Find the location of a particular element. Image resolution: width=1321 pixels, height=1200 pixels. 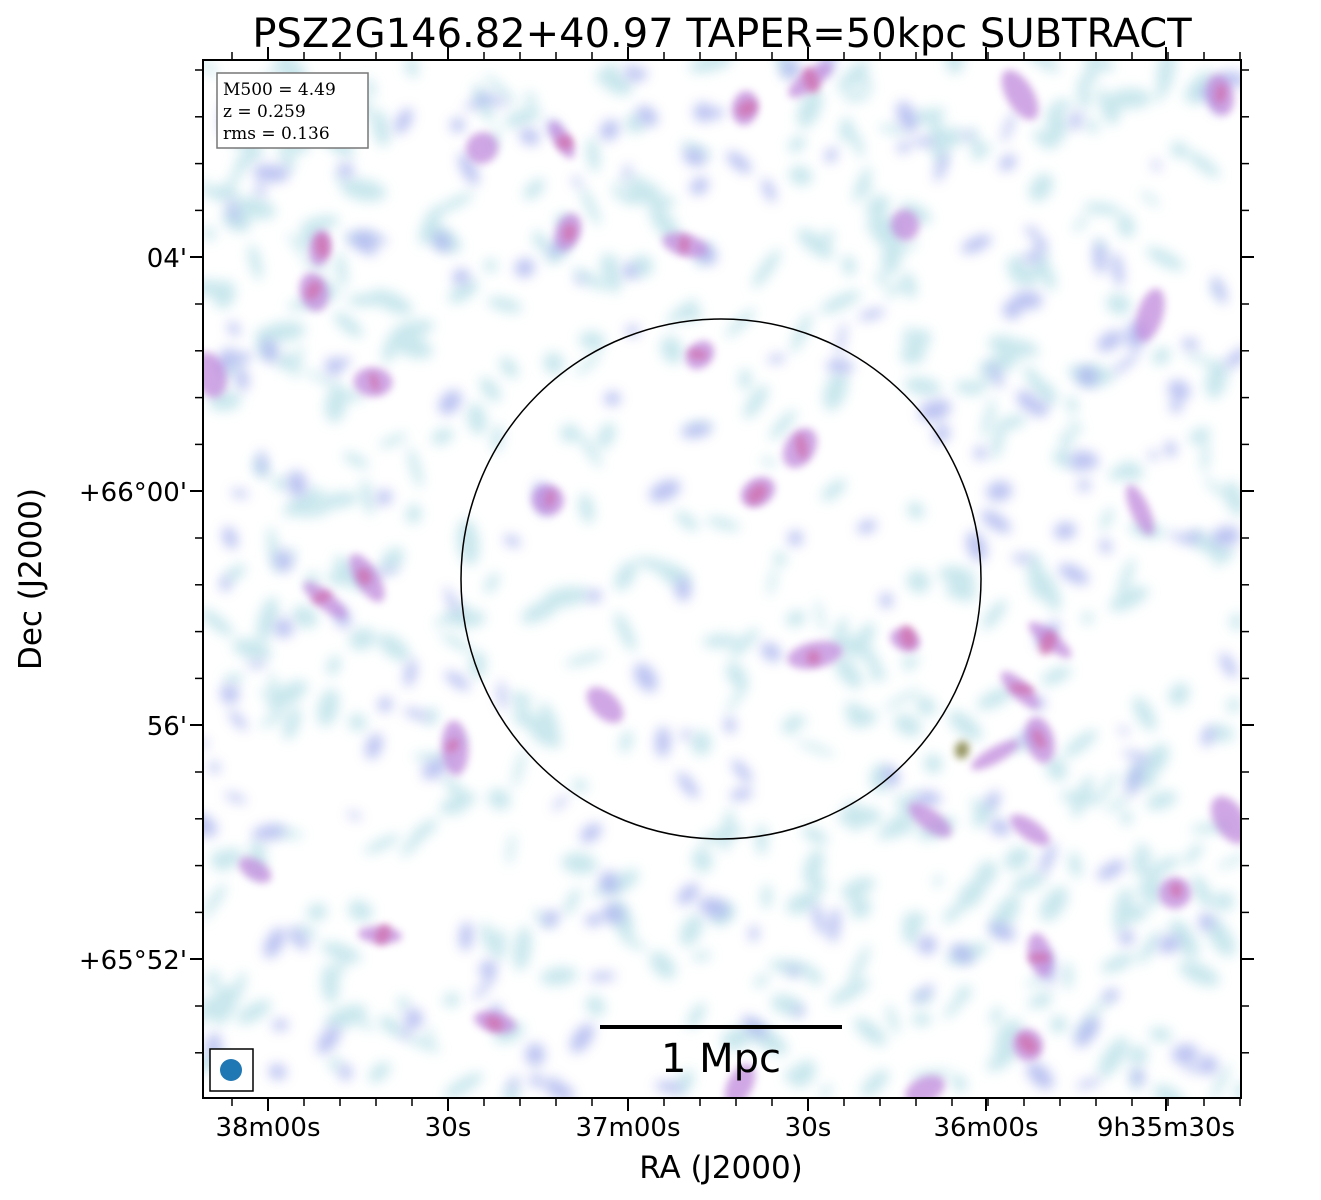

x-tick-label: 30s is located at coordinates (448, 1128).